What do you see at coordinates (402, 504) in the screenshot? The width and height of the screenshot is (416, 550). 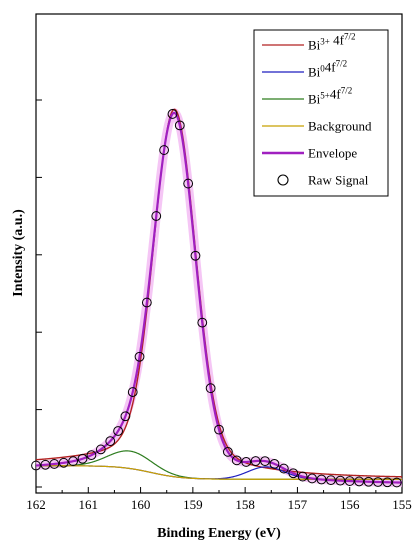 I see `x-tick-label: 155` at bounding box center [402, 504].